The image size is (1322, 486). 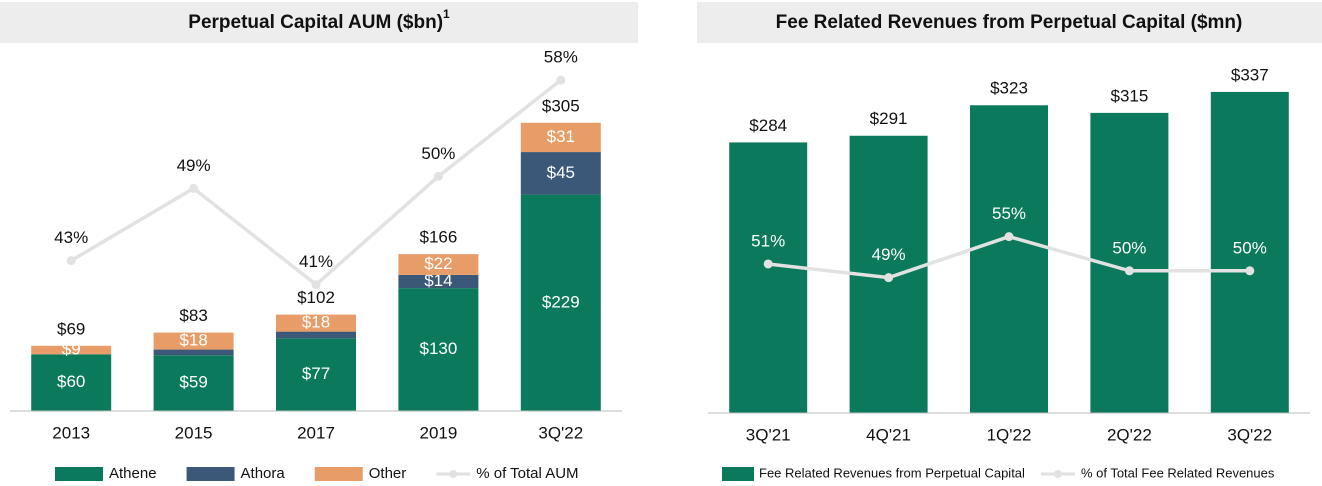 What do you see at coordinates (561, 57) in the screenshot?
I see `line-value-label: 58%` at bounding box center [561, 57].